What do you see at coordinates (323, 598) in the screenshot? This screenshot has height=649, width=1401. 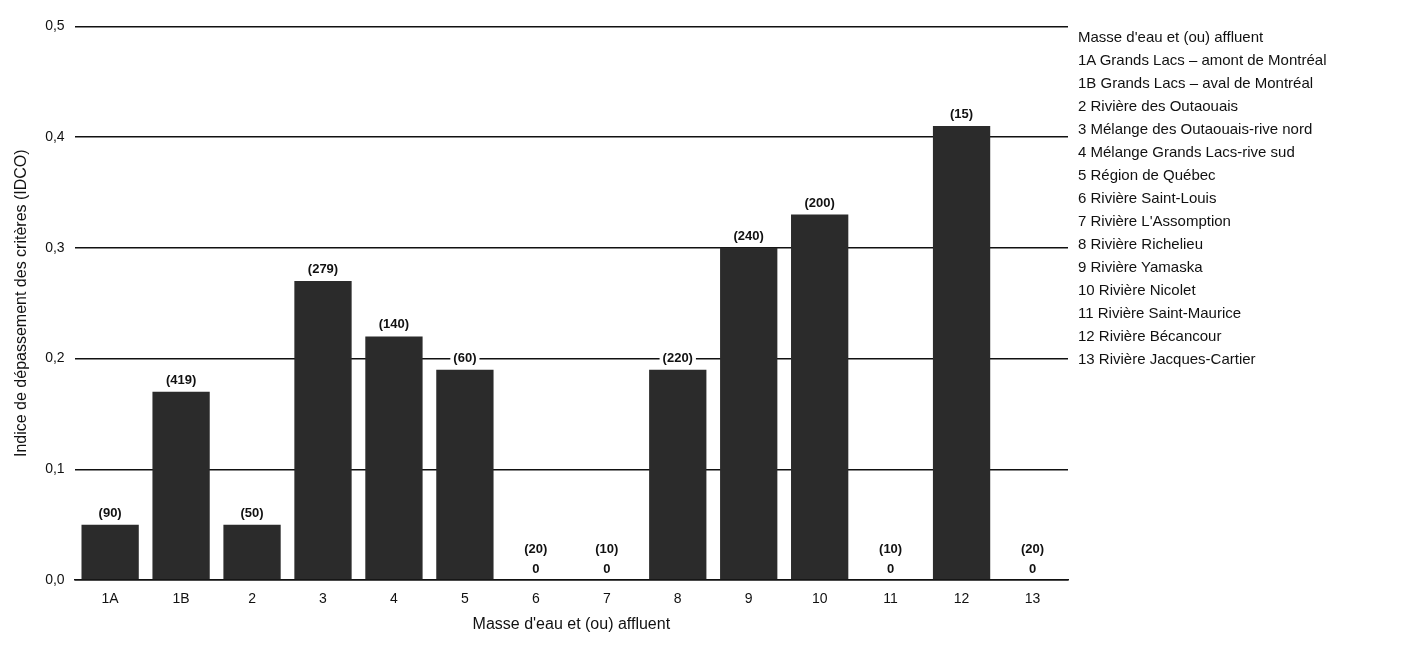 I see `x-tick-label: 3` at bounding box center [323, 598].